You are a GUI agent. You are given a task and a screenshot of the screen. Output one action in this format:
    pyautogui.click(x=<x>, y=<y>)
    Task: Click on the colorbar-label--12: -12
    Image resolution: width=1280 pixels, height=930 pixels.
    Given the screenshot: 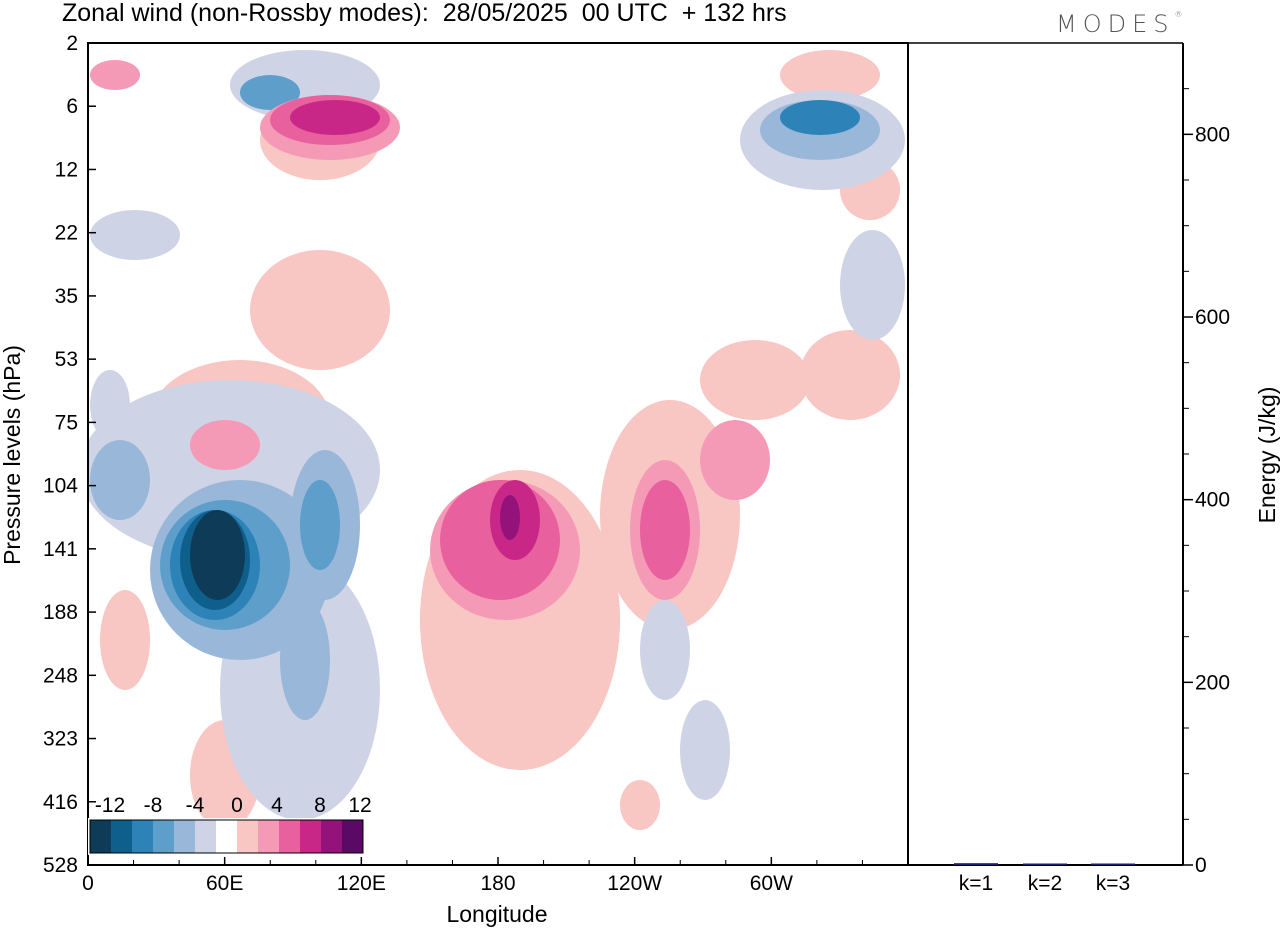 What is the action you would take?
    pyautogui.click(x=110, y=805)
    